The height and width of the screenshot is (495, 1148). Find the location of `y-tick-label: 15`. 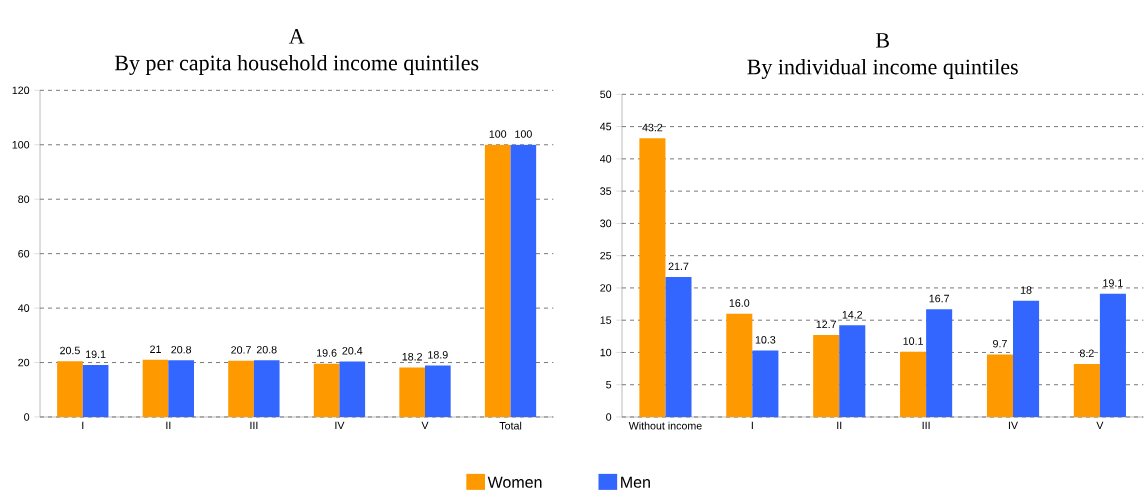

y-tick-label: 15 is located at coordinates (606, 320).